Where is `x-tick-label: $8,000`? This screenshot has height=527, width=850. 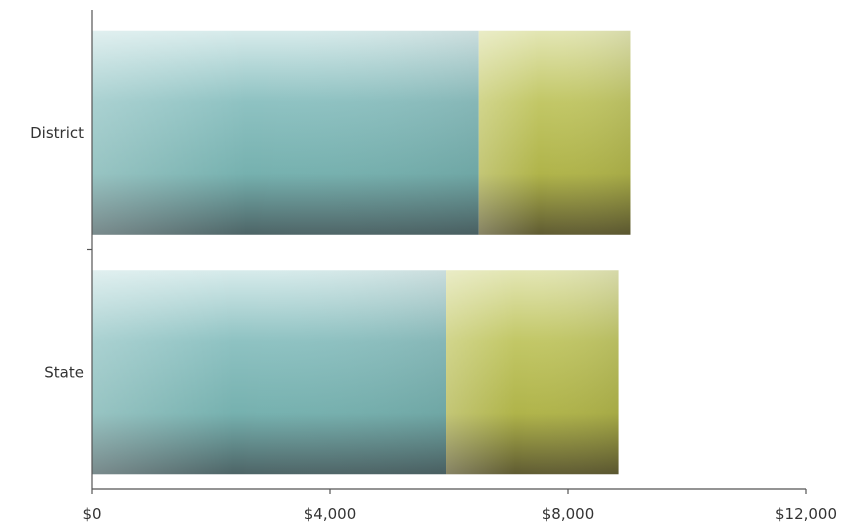
x-tick-label: $8,000 is located at coordinates (568, 514).